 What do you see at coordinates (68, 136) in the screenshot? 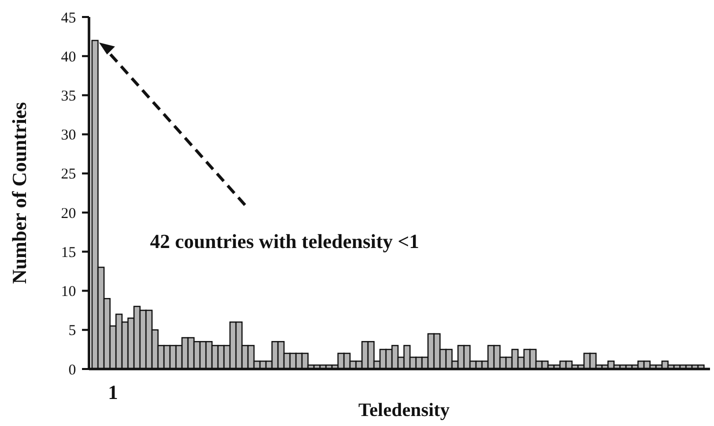
I see `y-tick-label: 30` at bounding box center [68, 136].